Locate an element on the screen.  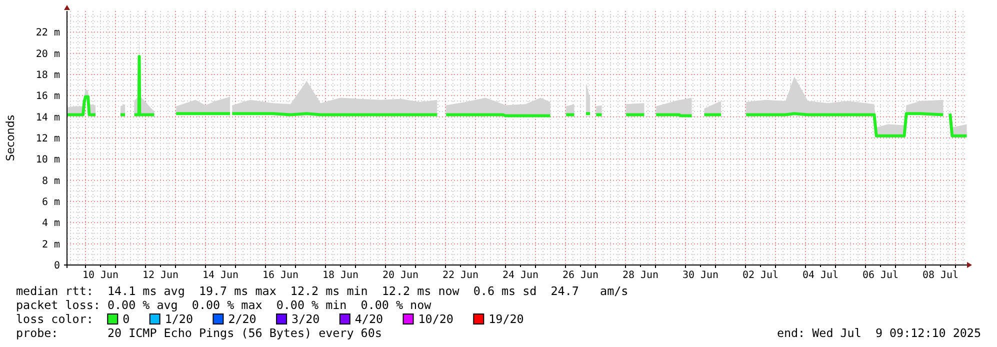
x-tick-label: 28 Jun is located at coordinates (640, 275).